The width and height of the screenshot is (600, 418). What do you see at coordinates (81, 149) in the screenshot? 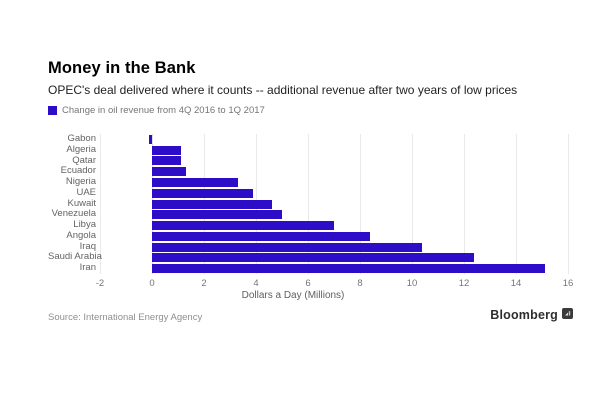
I see `category-label-algeria: Algeria` at bounding box center [81, 149].